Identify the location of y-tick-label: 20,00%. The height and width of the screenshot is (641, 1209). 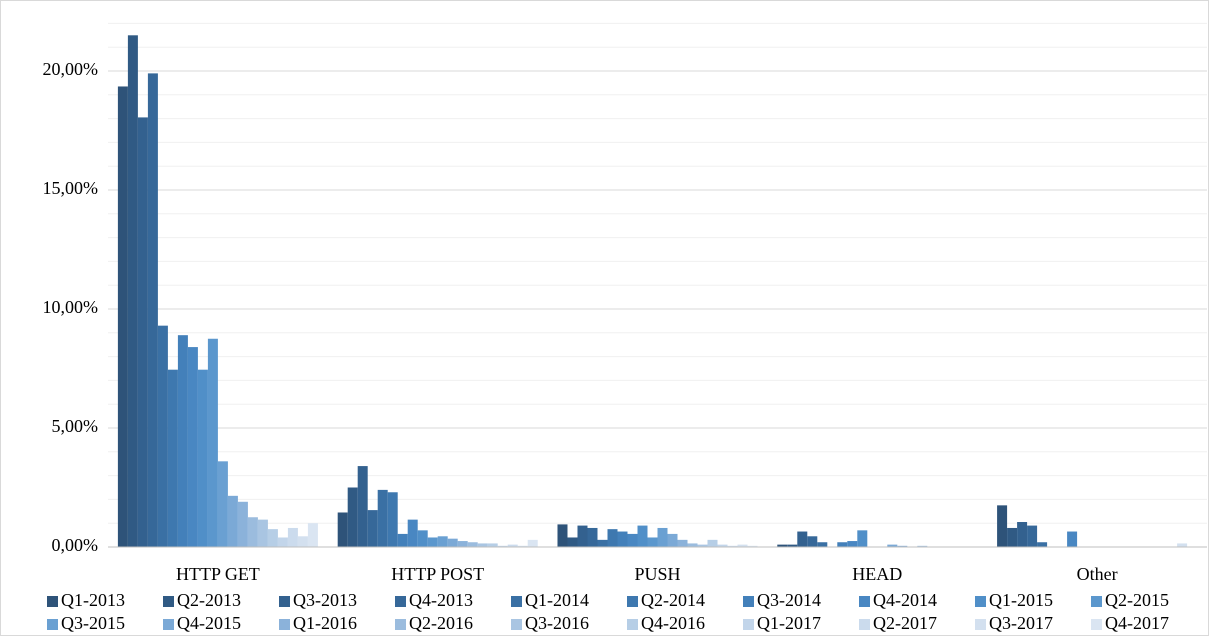
(71, 69).